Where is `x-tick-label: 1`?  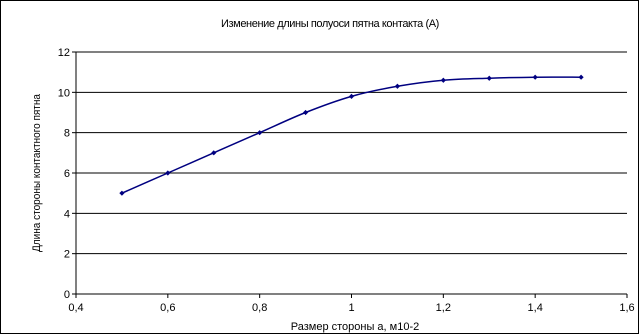 x-tick-label: 1 is located at coordinates (351, 308).